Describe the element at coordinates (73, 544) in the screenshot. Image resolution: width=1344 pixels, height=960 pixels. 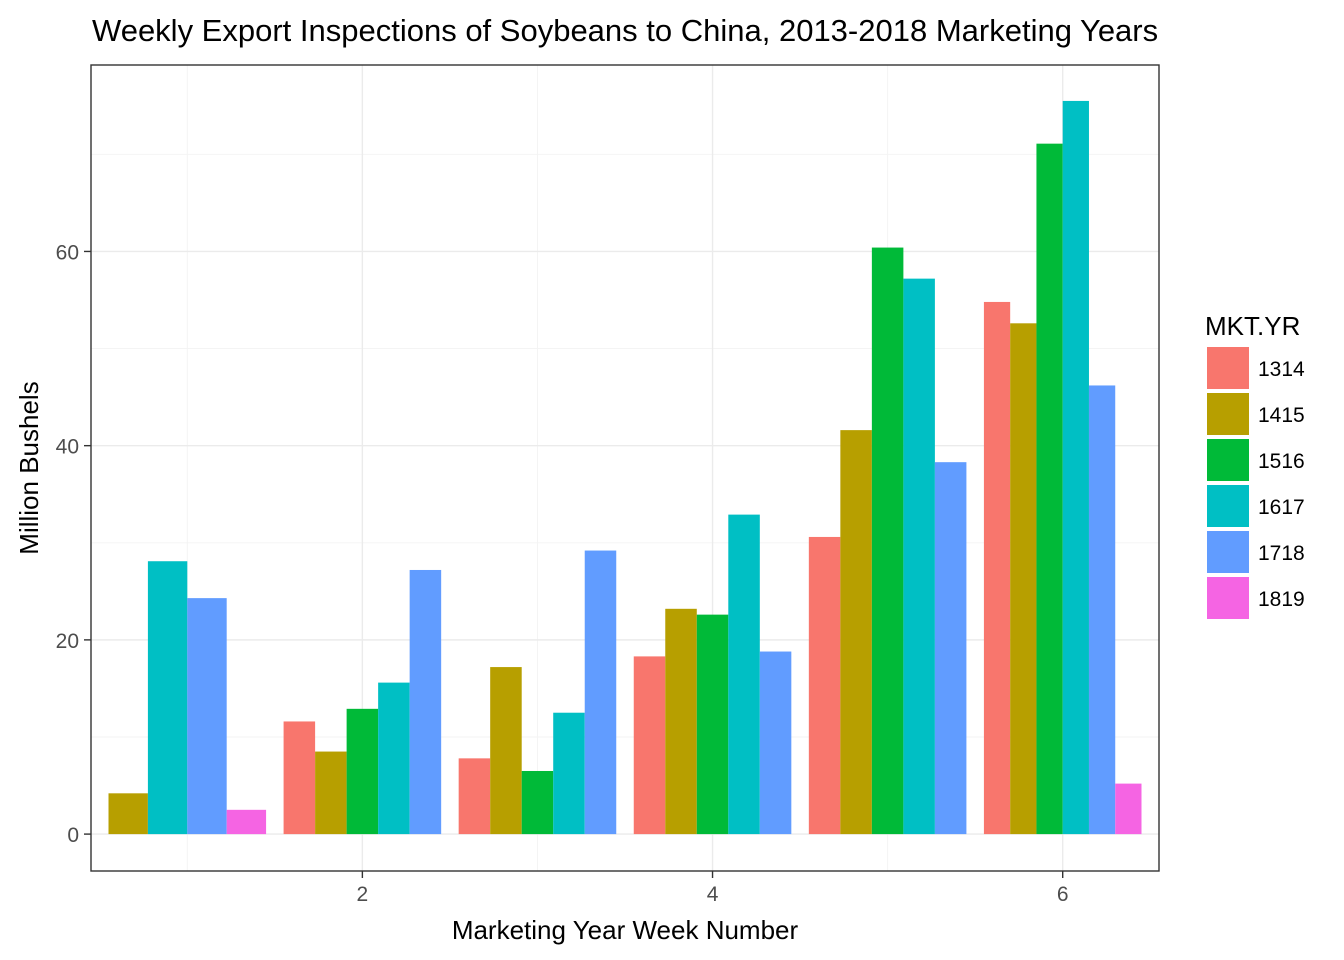
I see `y-axis: 0 20 40 60` at that location.